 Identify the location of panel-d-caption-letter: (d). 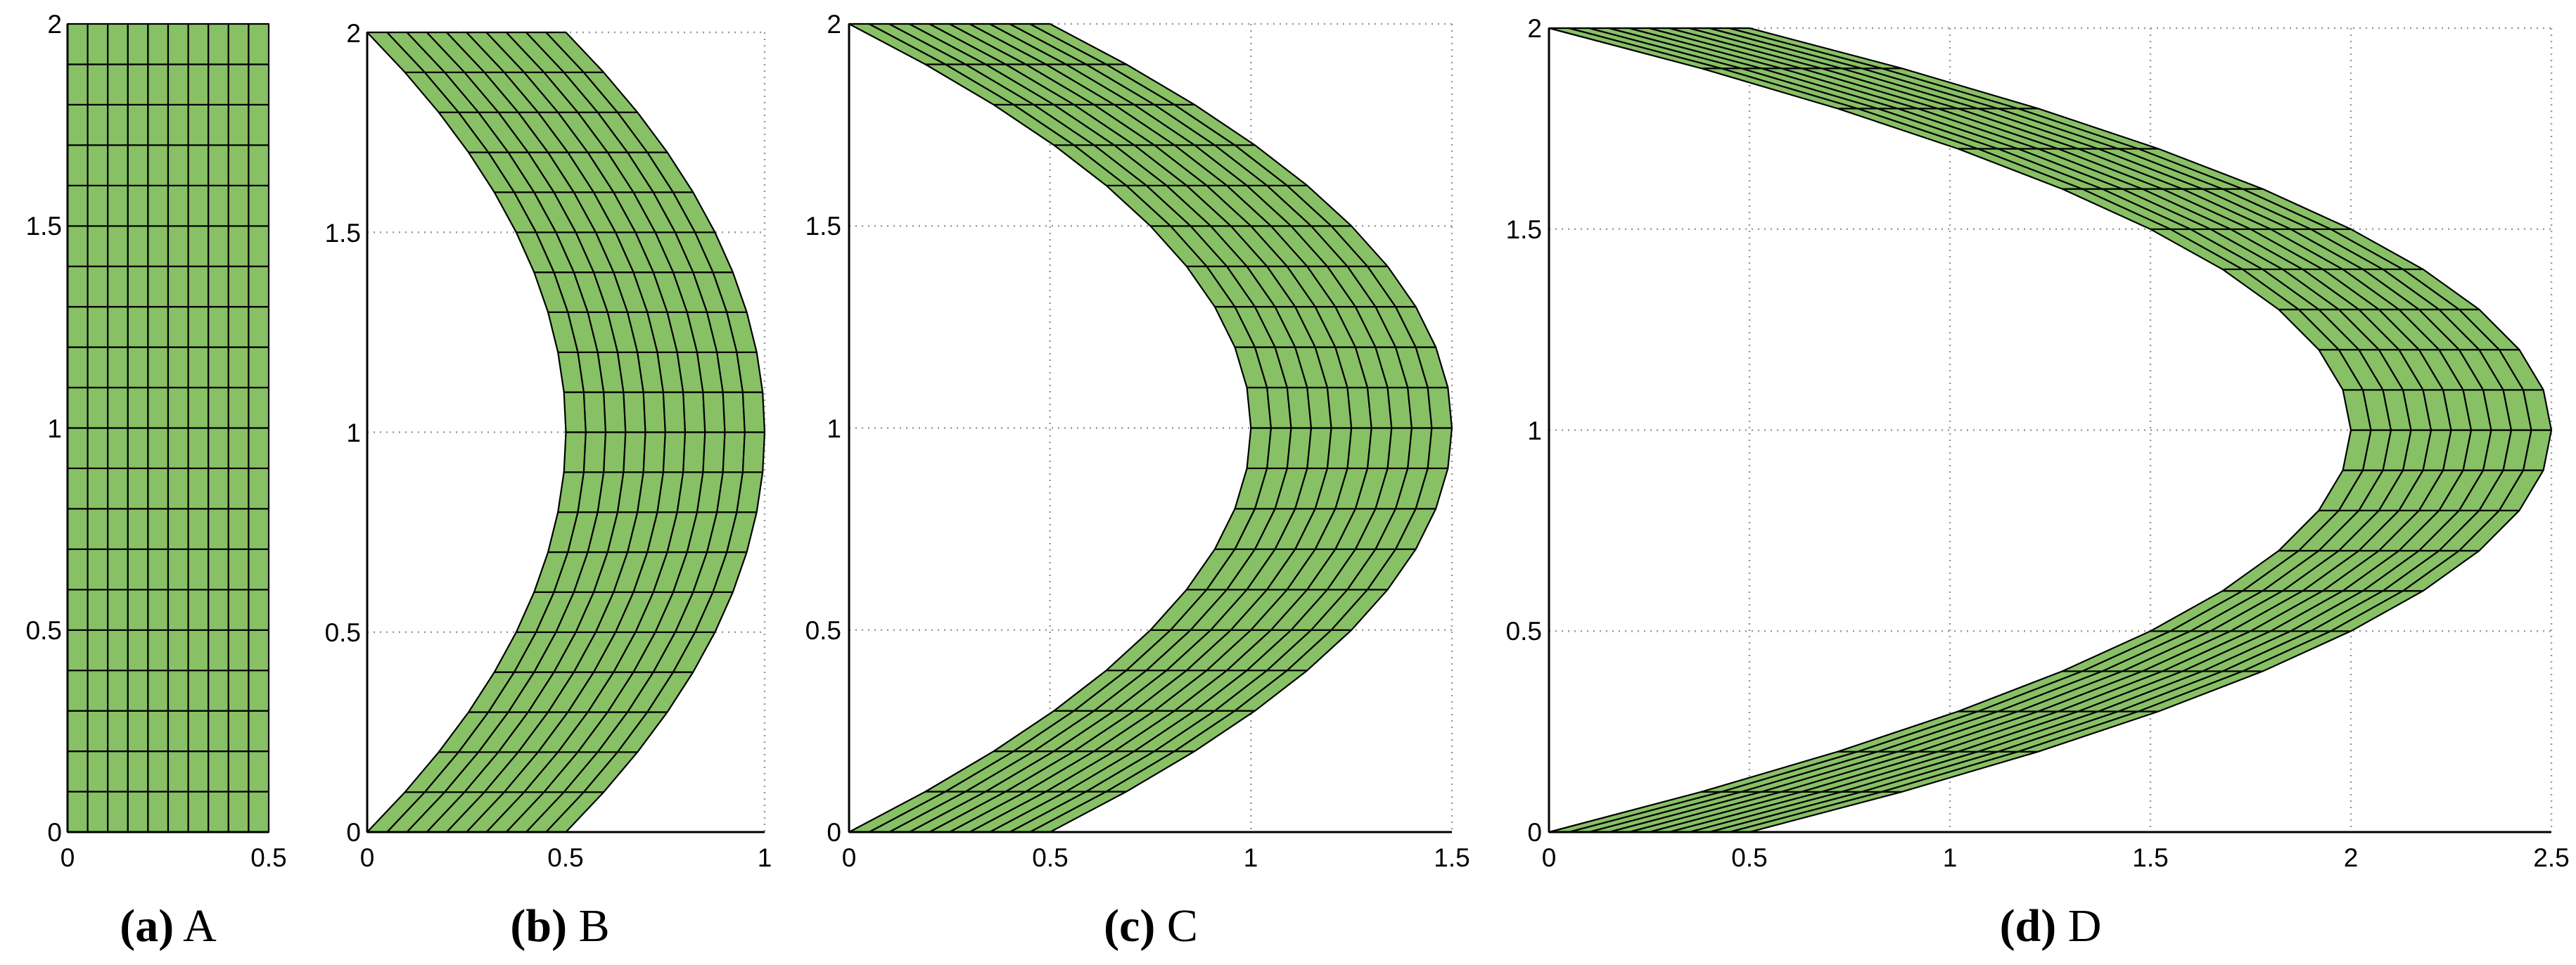
(2028, 926).